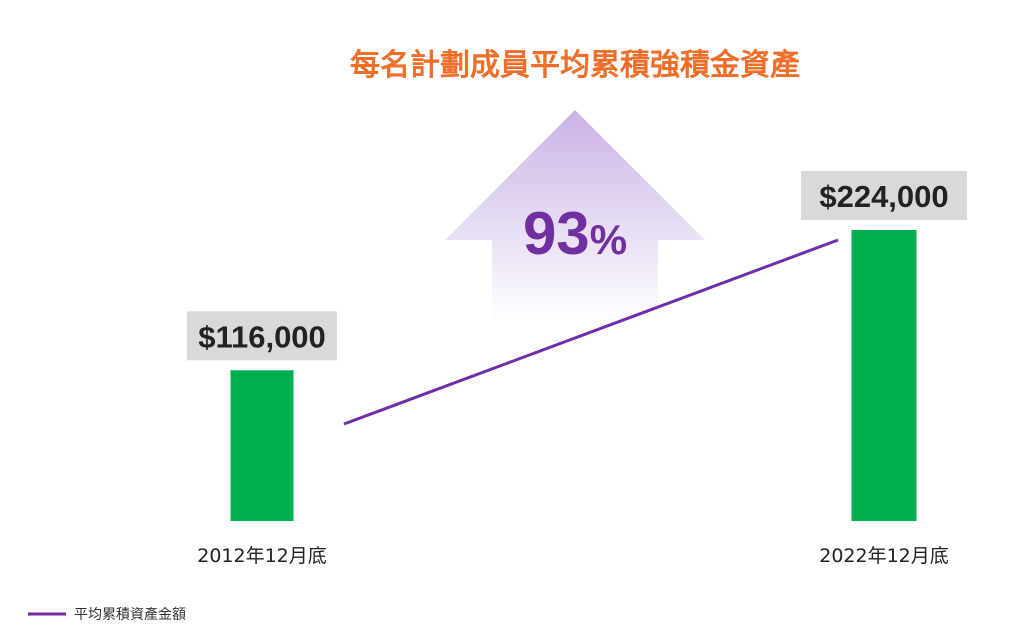 This screenshot has width=1024, height=644. I want to click on growth-value: 93, so click(556, 233).